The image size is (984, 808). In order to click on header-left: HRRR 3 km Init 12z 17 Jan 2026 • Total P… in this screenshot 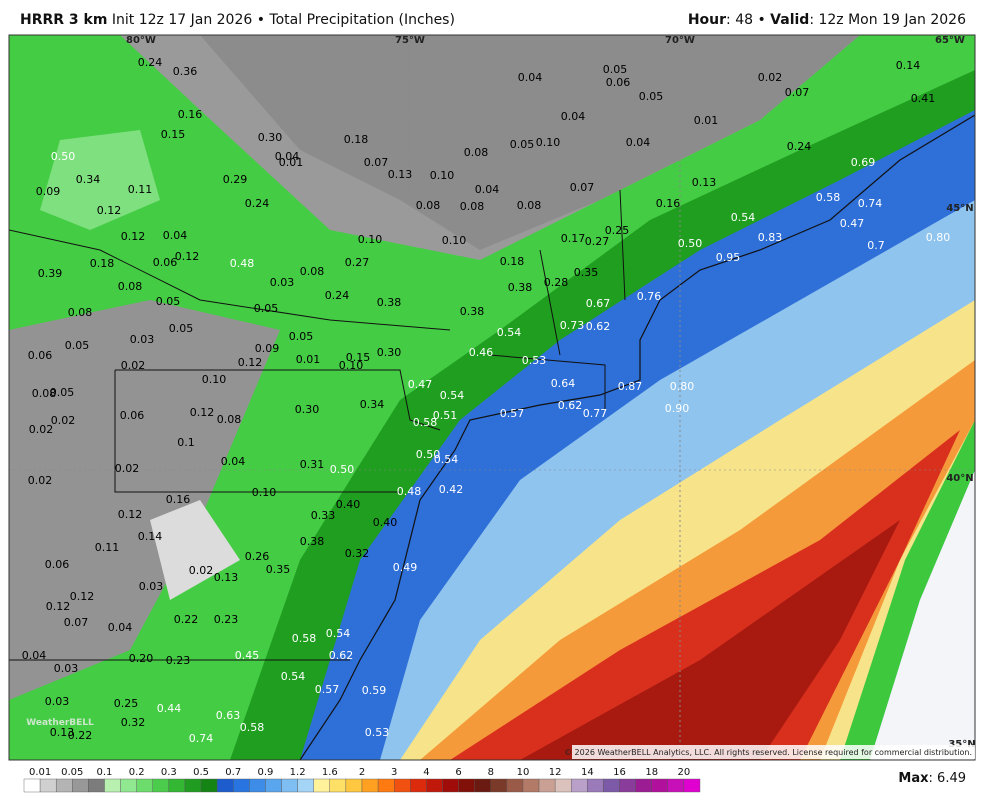, I will do `click(237, 20)`.